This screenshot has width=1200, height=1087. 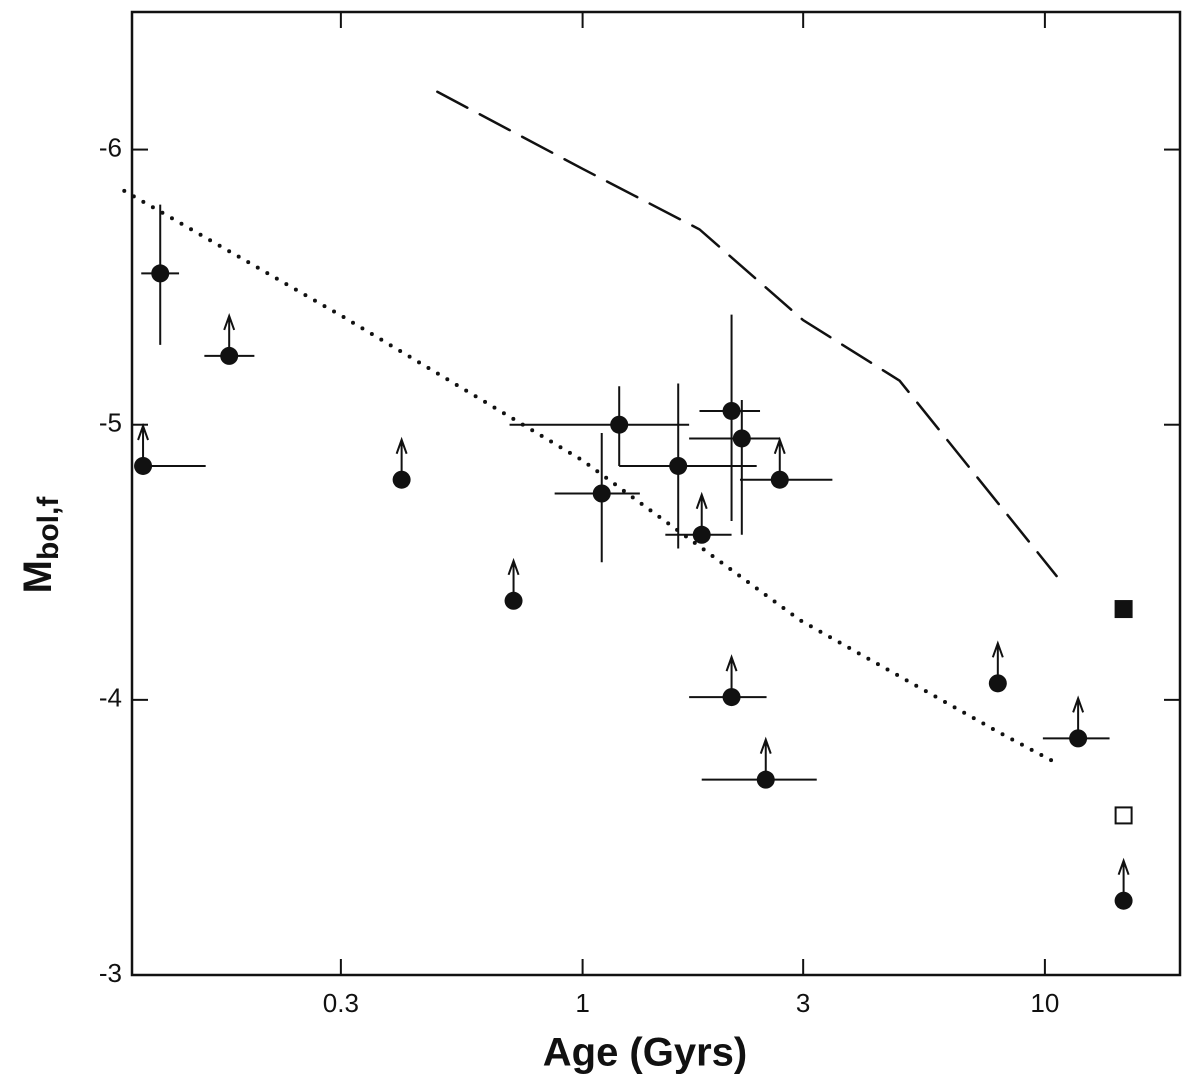 I want to click on x-axis-label: Age (Gyrs), so click(x=645, y=1053).